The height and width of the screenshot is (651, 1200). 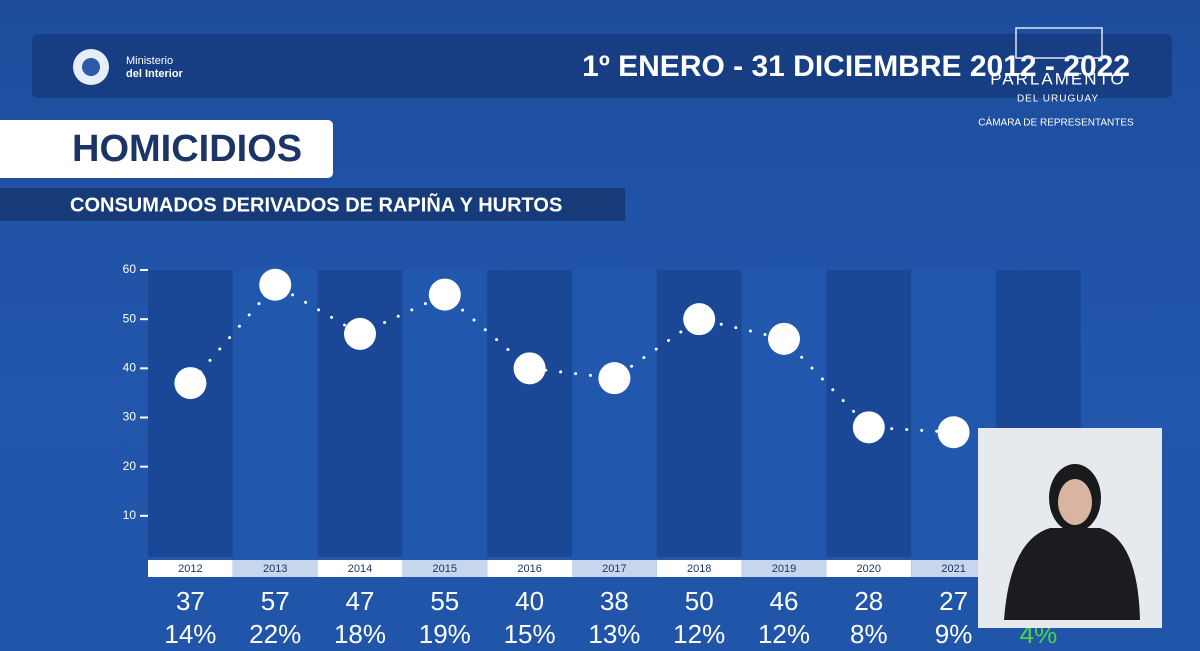 I want to click on y-tick-label: 40, so click(x=130, y=368).